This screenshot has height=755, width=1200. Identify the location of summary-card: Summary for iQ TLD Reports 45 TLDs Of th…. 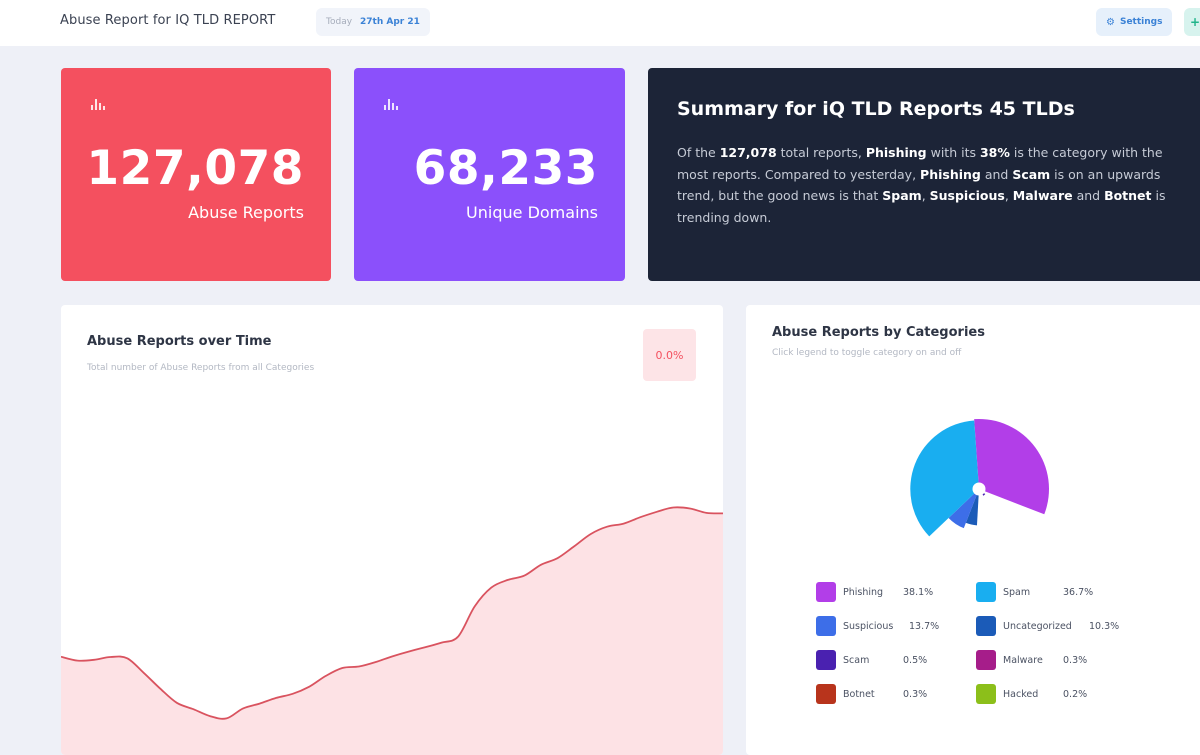
(924, 174).